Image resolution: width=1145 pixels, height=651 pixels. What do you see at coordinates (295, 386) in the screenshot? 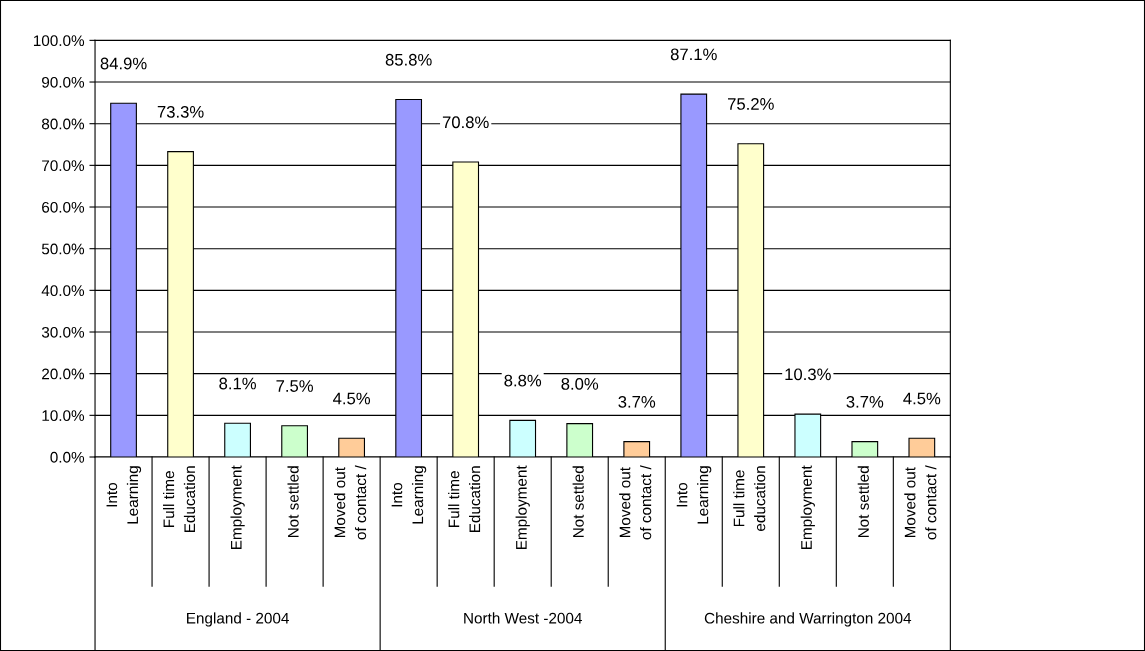
I see `data-label: 7.5%` at bounding box center [295, 386].